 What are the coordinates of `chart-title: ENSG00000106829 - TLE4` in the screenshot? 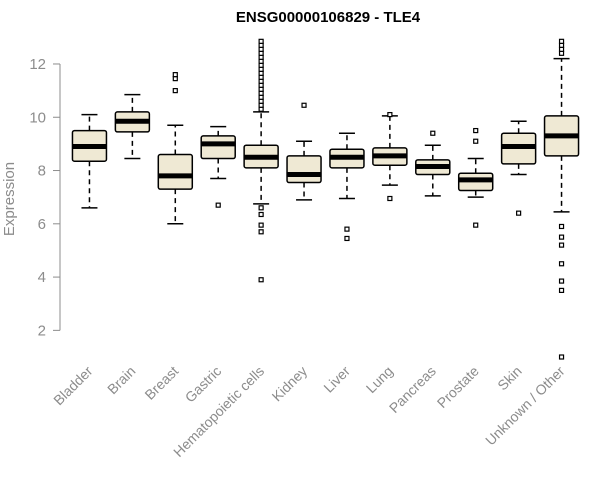 It's located at (328, 17).